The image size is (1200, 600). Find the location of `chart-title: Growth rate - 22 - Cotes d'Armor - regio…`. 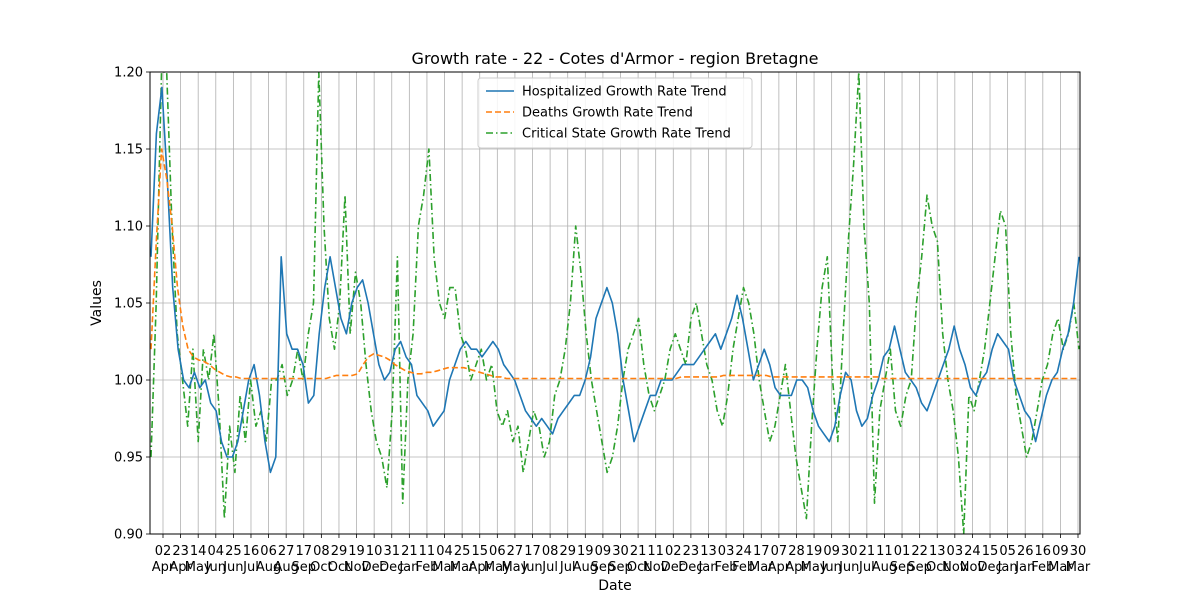

chart-title: Growth rate - 22 - Cotes d'Armor - regio… is located at coordinates (615, 58).